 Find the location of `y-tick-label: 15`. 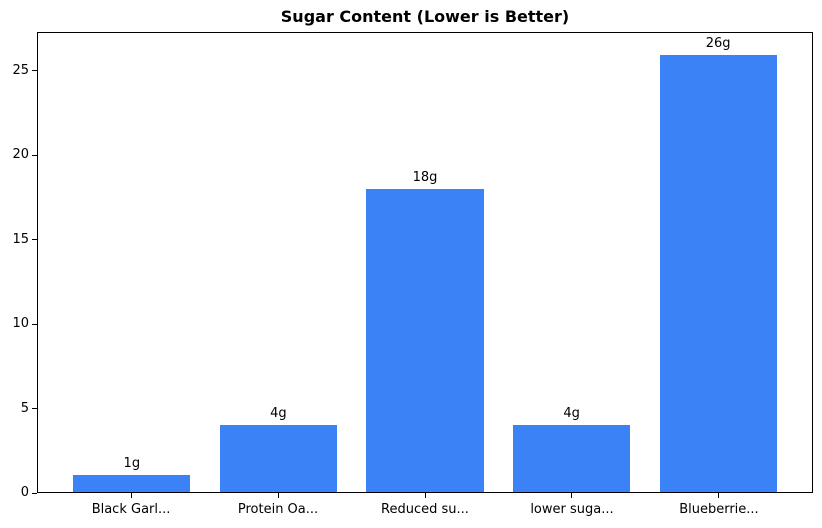

y-tick-label: 15 is located at coordinates (20, 239).